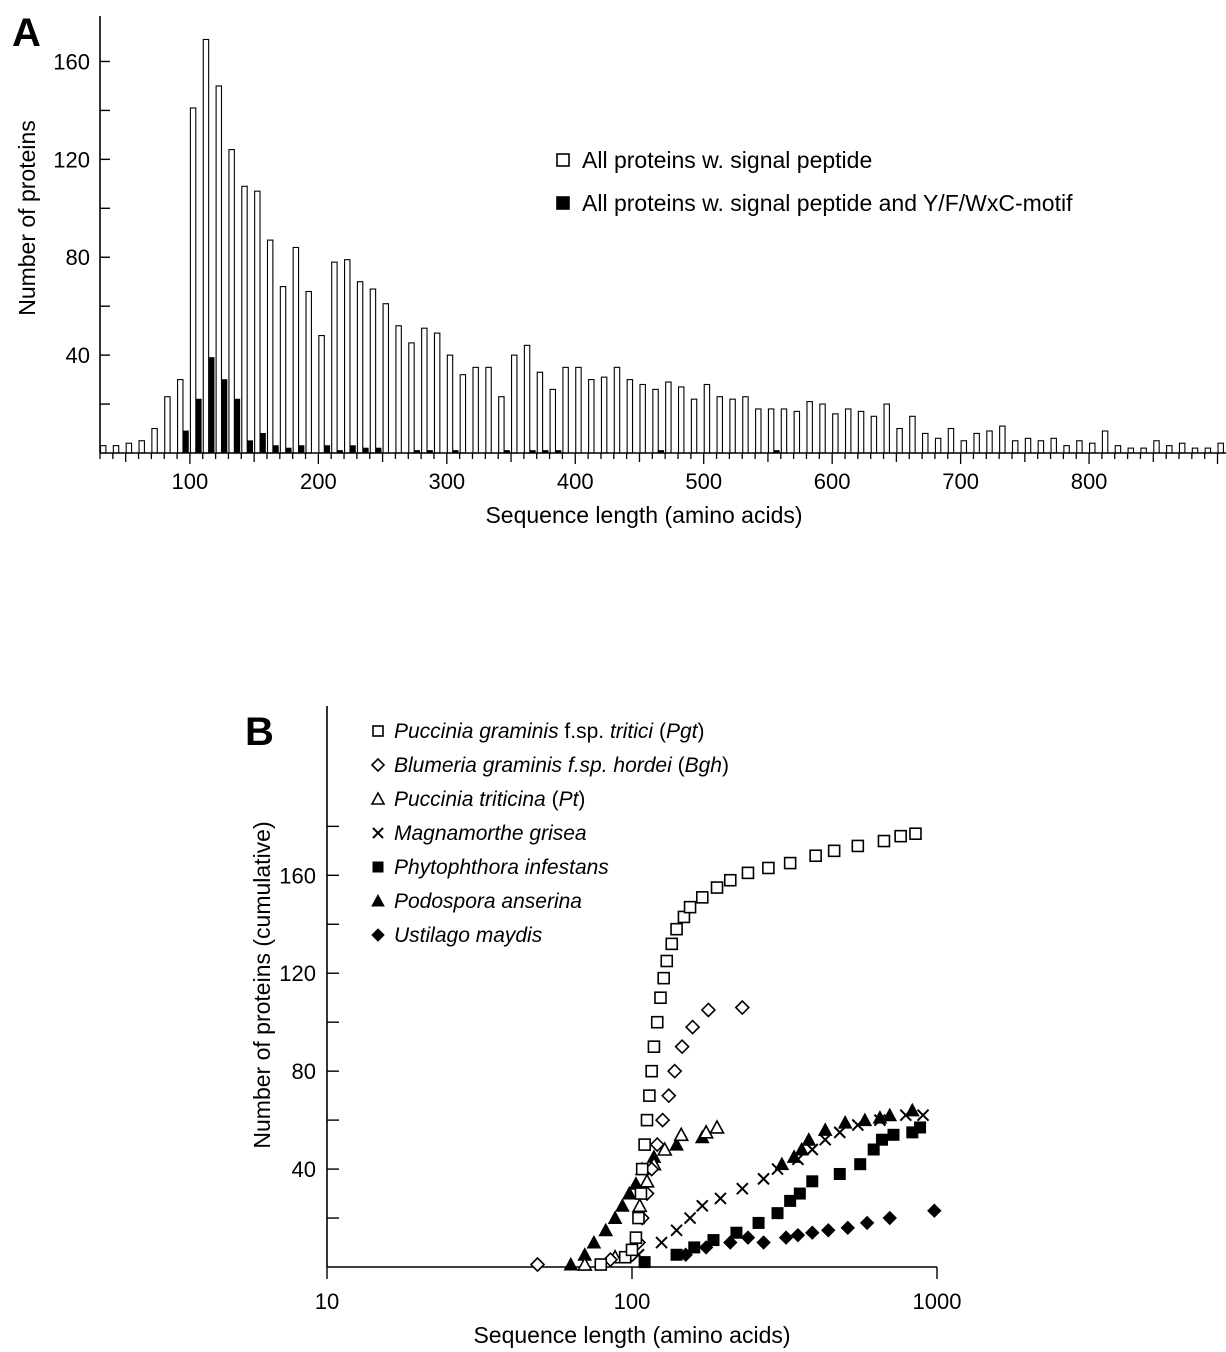  Describe the element at coordinates (569, 799) in the screenshot. I see `legend-text-part: Pt` at that location.